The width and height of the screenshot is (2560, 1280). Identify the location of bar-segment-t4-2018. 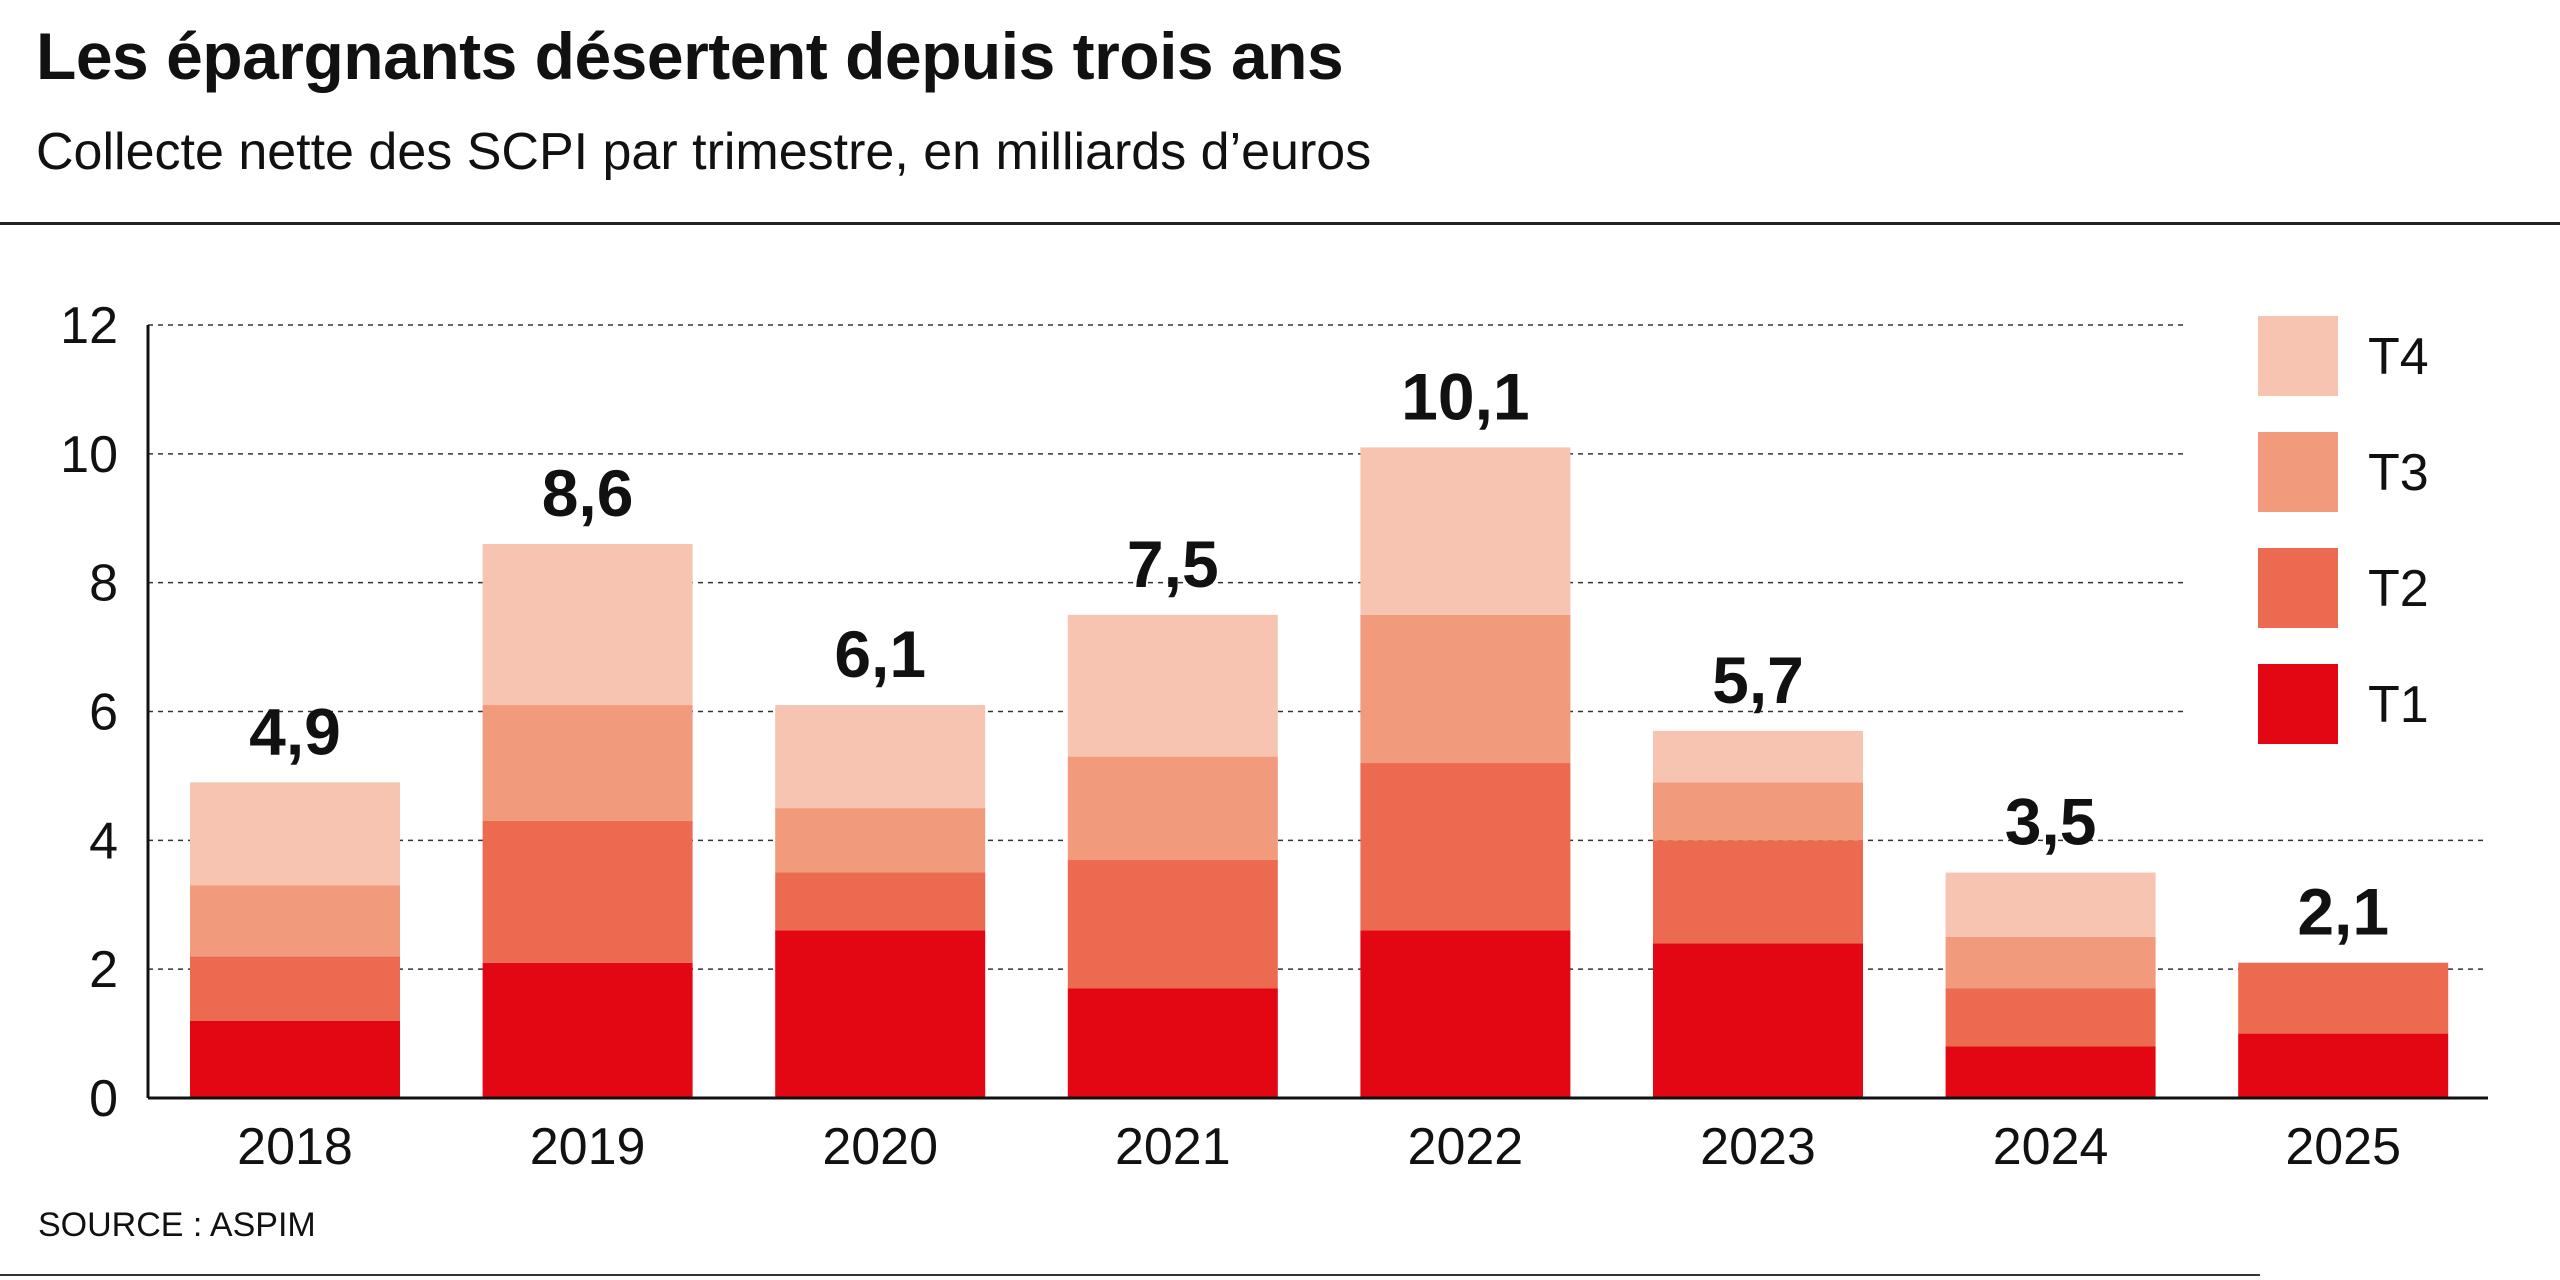
(295, 834).